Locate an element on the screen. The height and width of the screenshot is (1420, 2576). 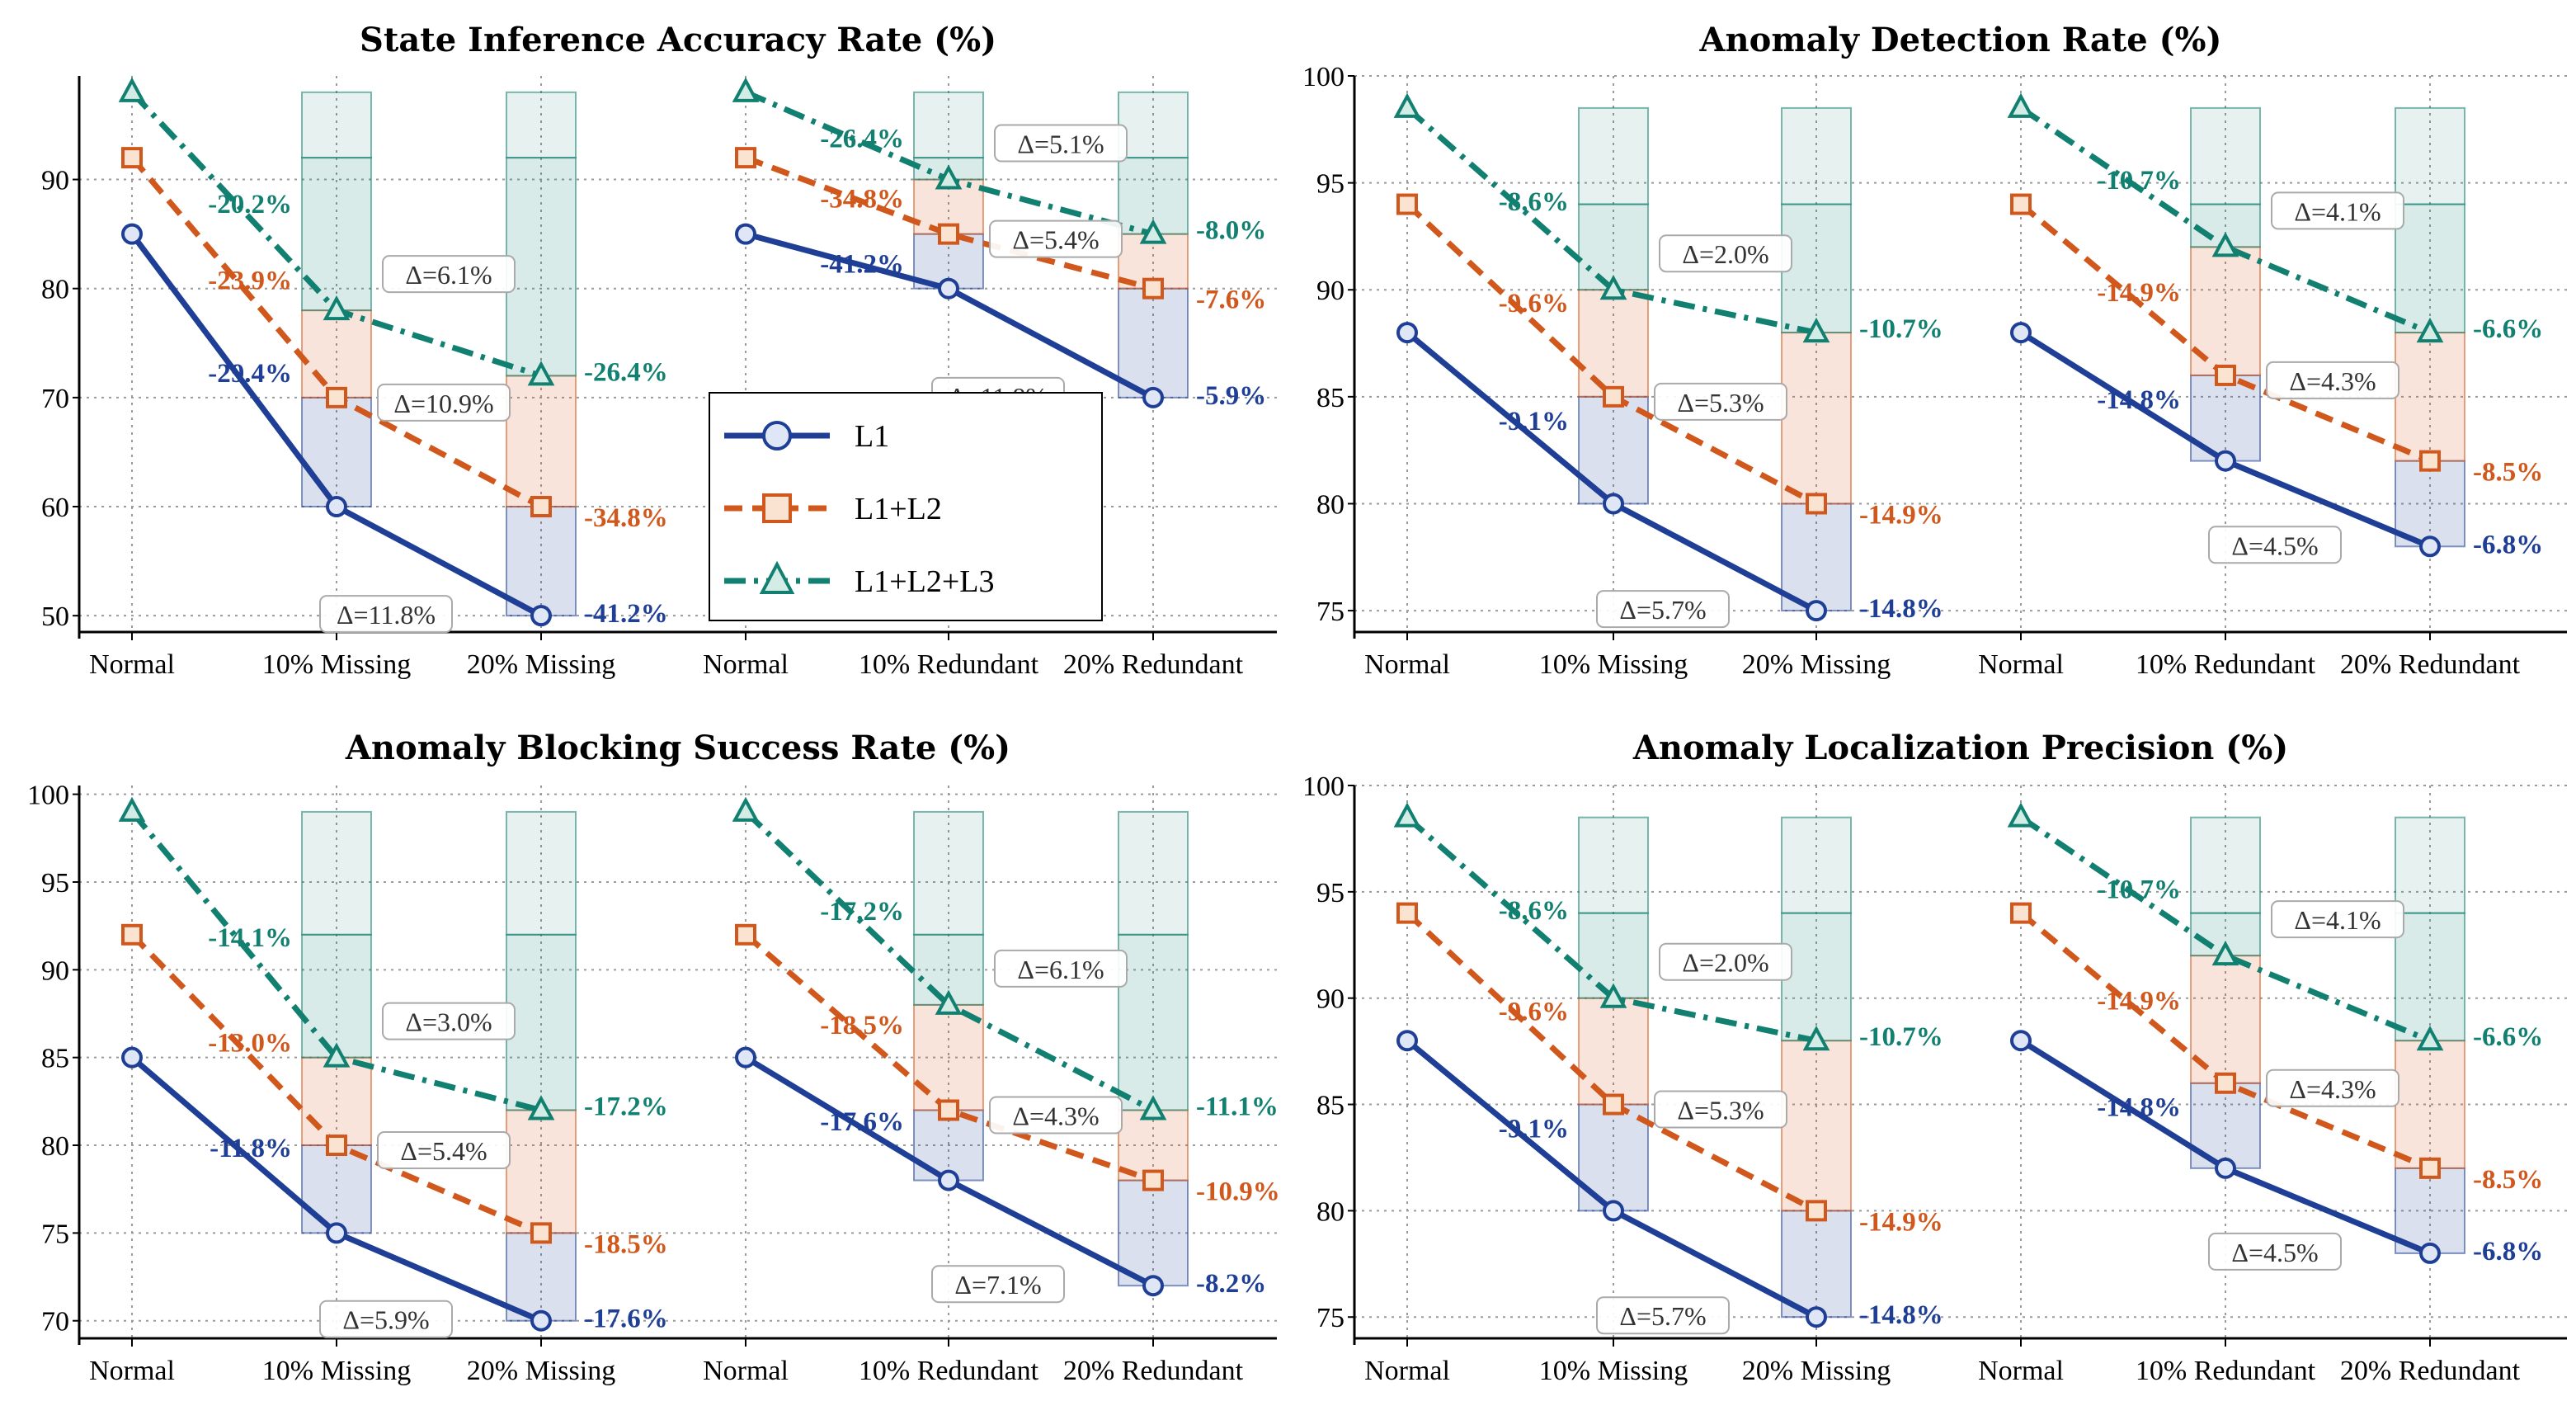
delta-label: Δ=5.4% is located at coordinates (443, 1151).